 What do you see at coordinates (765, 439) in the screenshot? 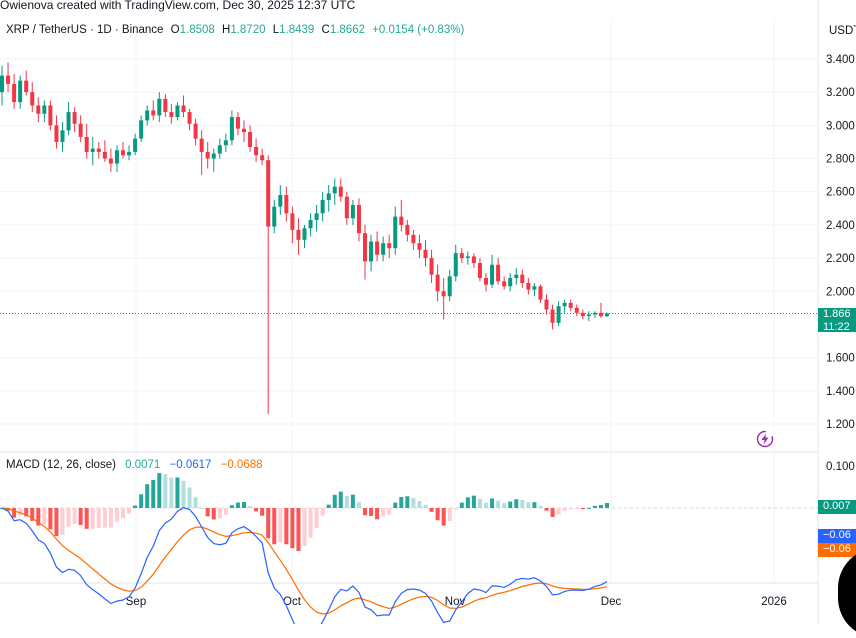
I see `lightning-icon` at bounding box center [765, 439].